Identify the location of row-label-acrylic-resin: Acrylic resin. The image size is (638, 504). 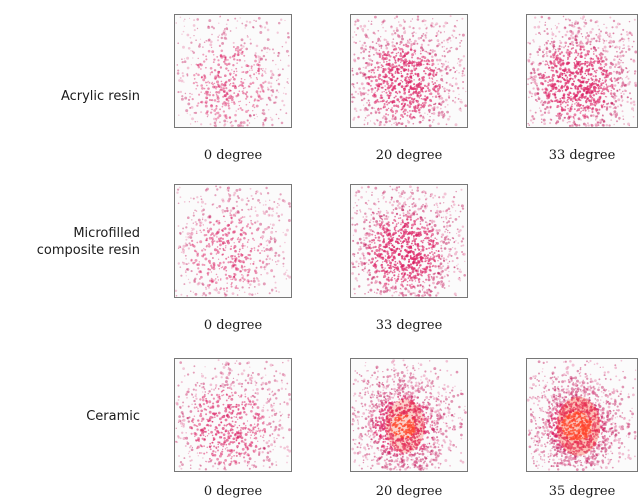
(74, 96).